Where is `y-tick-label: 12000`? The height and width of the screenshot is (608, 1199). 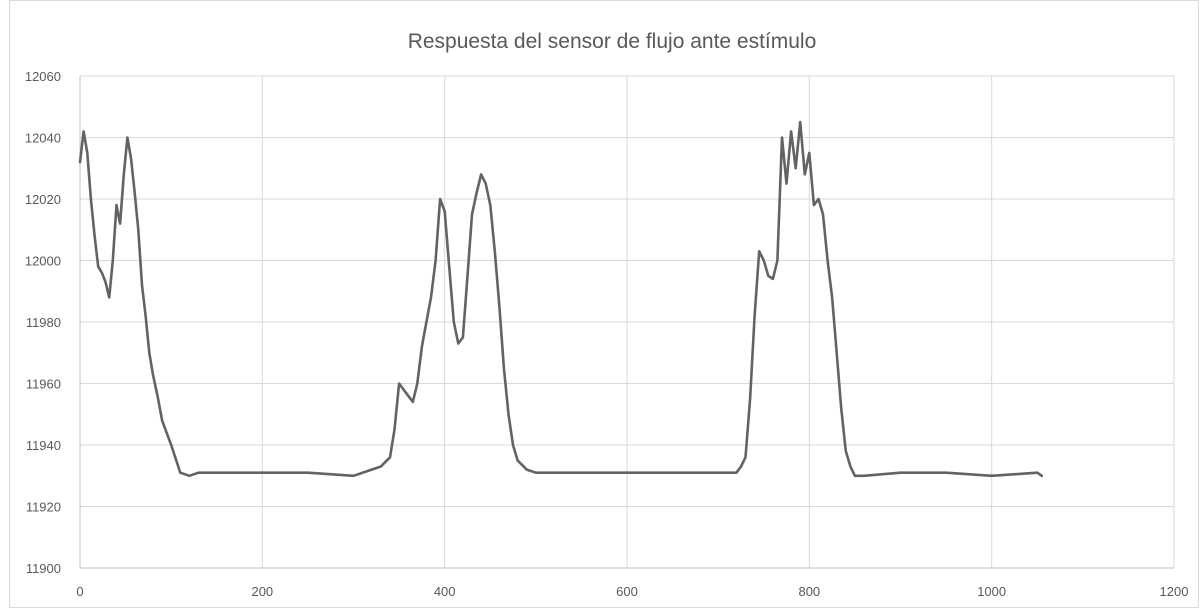
y-tick-label: 12000 is located at coordinates (43, 261).